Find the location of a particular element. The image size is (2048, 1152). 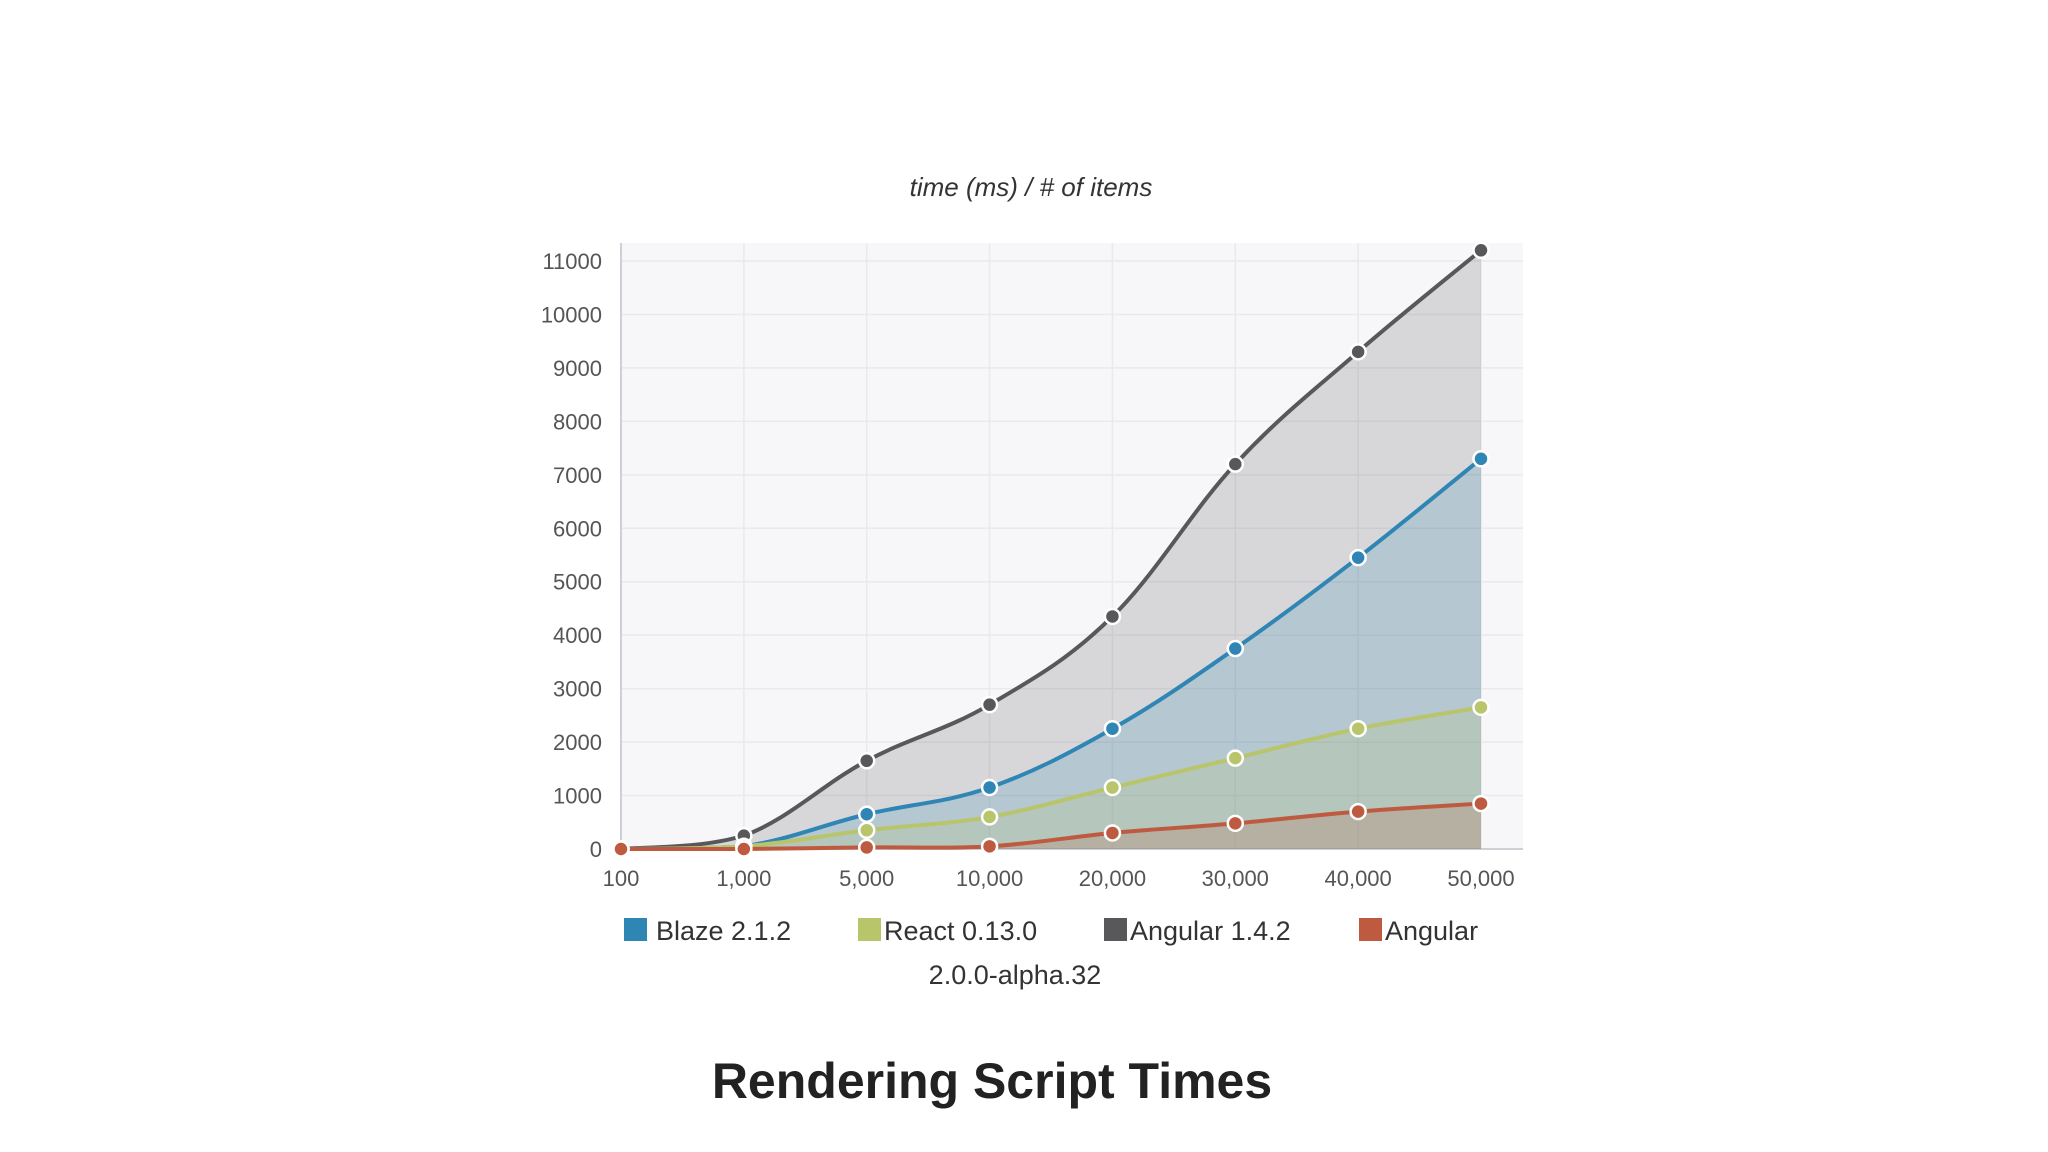

y-tick-label-6000: 6000 is located at coordinates (577, 528).